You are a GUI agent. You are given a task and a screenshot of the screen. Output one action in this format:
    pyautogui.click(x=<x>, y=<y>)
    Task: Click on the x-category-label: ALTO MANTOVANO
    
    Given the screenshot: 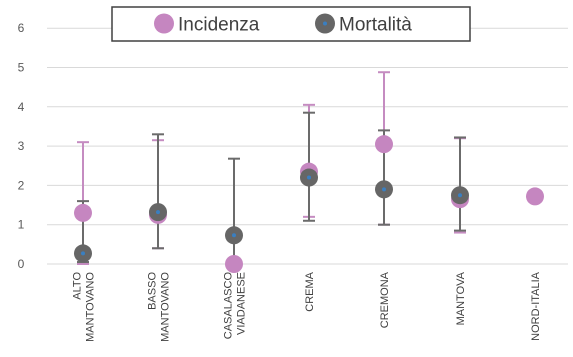 What is the action you would take?
    pyautogui.click(x=84, y=307)
    